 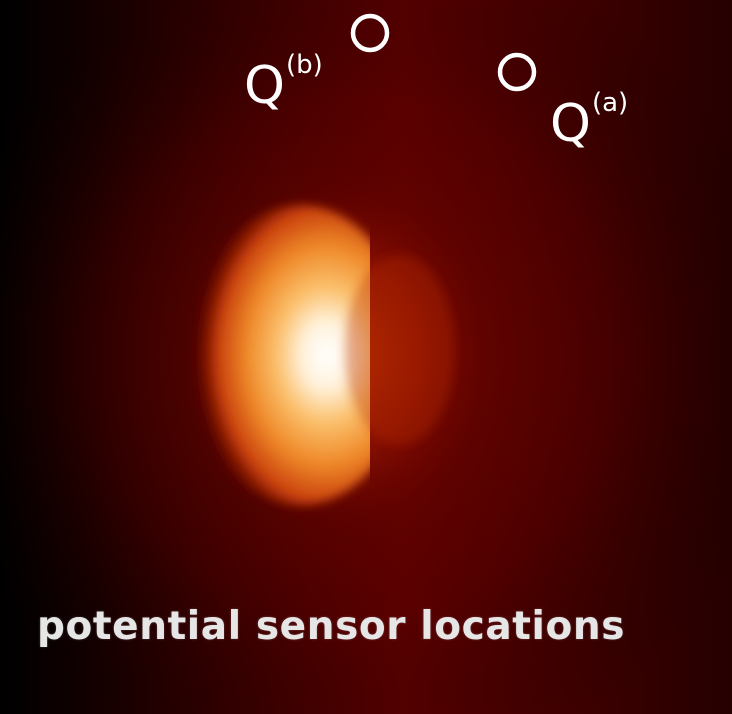 I want to click on caption-text: potential sensor locations, so click(x=331, y=626).